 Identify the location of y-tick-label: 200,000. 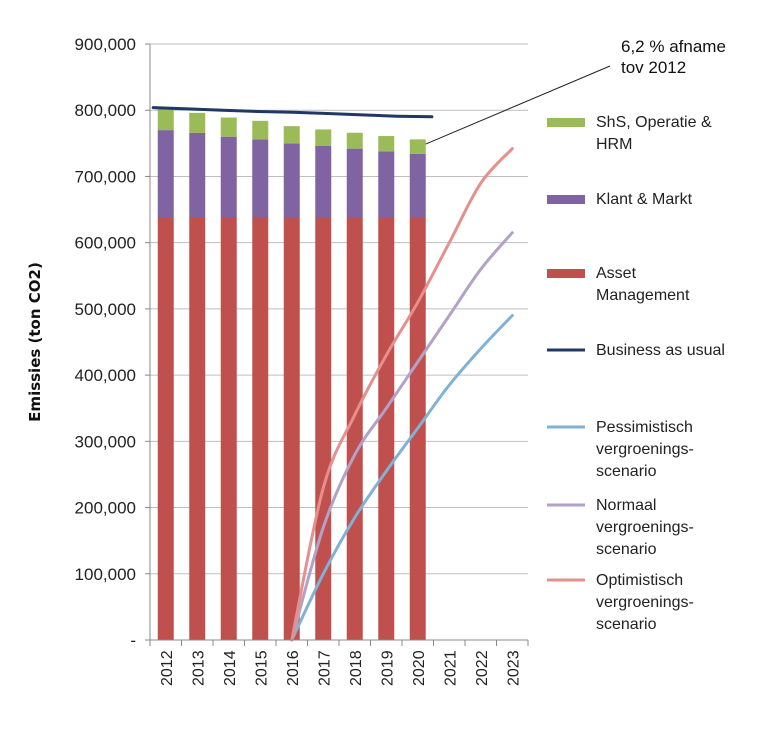
(105, 508).